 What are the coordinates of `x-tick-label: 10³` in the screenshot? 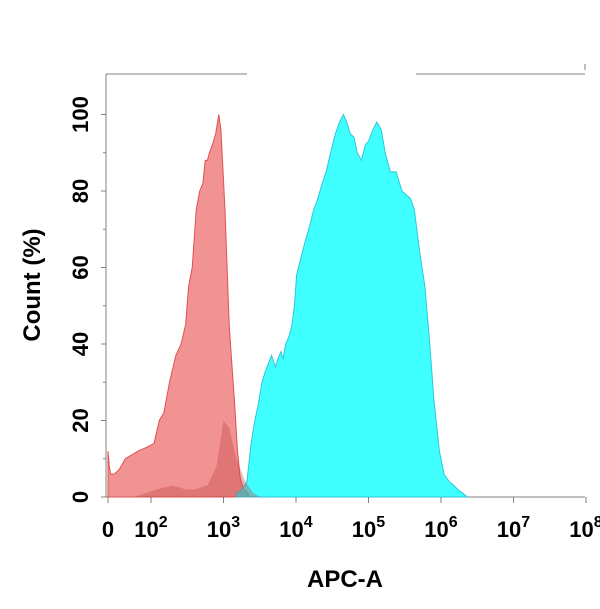 It's located at (223, 528).